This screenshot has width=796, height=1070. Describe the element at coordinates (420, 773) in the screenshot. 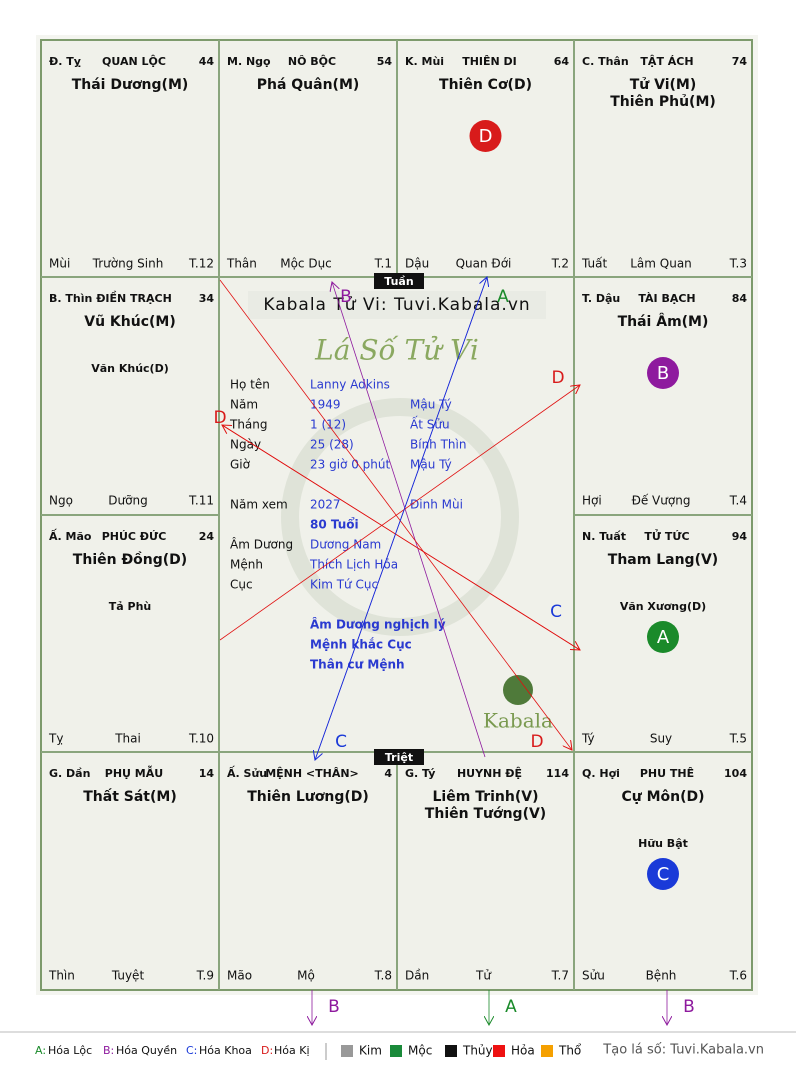

I see `palace-can: G. Tý` at that location.